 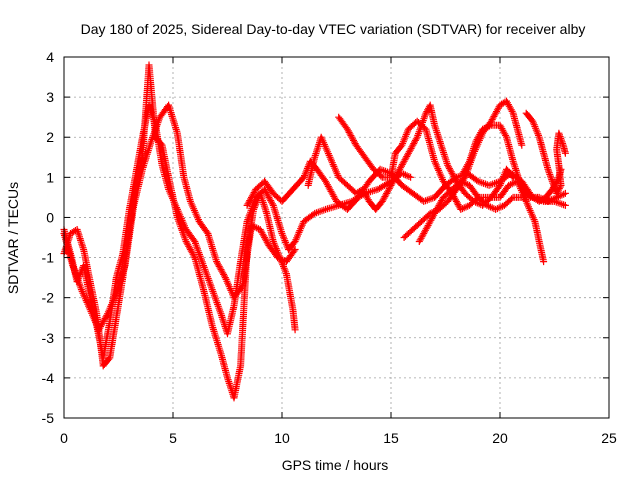 I want to click on x-tick-label: 20, so click(x=500, y=438).